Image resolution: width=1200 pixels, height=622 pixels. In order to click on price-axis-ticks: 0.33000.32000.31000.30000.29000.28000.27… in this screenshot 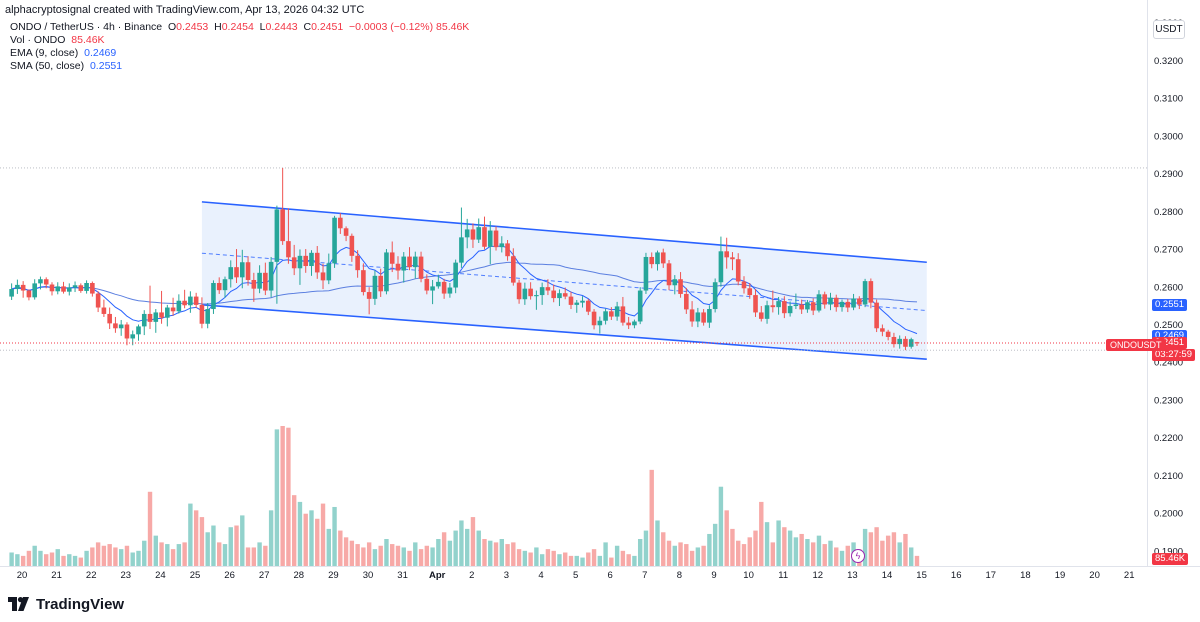, I will do `click(1168, 287)`.